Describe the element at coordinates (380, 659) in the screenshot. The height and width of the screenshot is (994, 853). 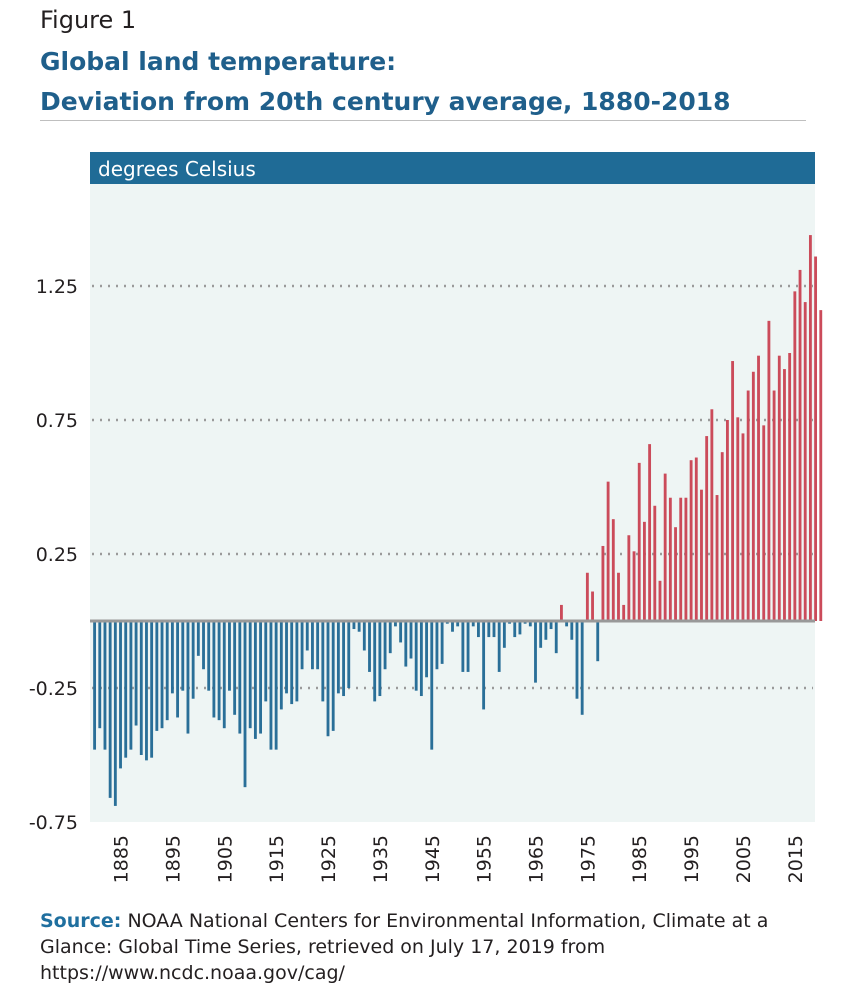
I see `bar-1935` at that location.